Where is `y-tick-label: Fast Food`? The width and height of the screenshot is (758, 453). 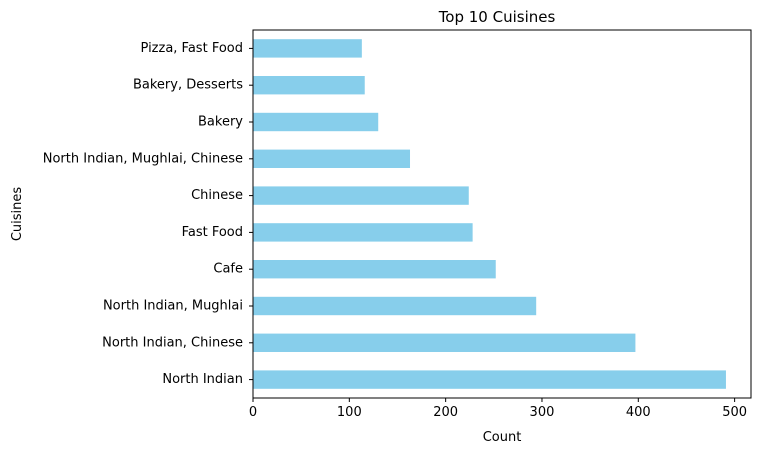
y-tick-label: Fast Food is located at coordinates (212, 232).